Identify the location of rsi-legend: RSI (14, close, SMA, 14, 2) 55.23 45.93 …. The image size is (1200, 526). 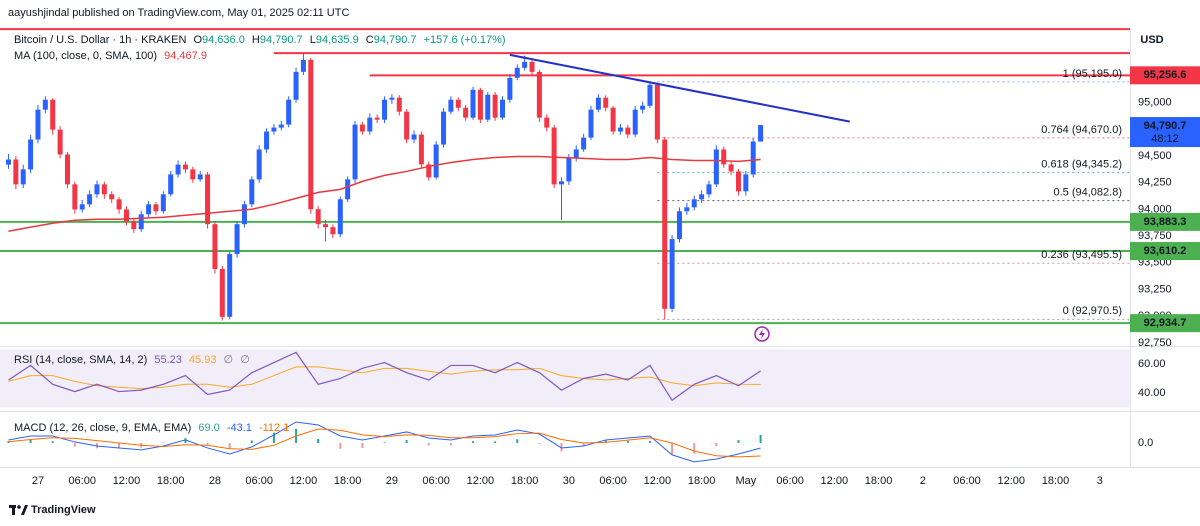
(132, 360).